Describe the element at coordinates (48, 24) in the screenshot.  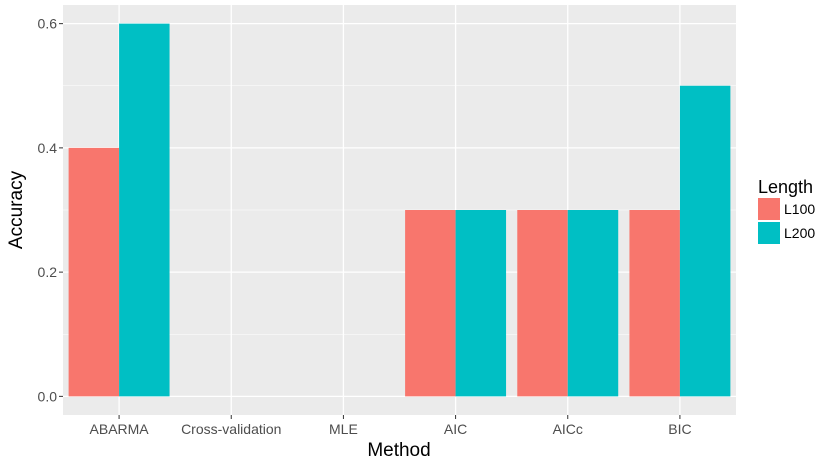
I see `y-tick-label: 0.6` at that location.